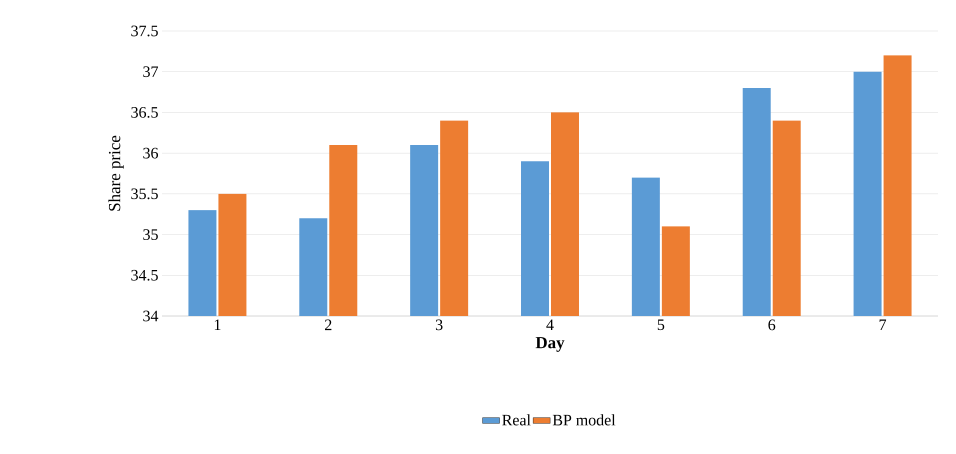 The height and width of the screenshot is (454, 956). What do you see at coordinates (144, 275) in the screenshot?
I see `y-tick-label: 34.5` at bounding box center [144, 275].